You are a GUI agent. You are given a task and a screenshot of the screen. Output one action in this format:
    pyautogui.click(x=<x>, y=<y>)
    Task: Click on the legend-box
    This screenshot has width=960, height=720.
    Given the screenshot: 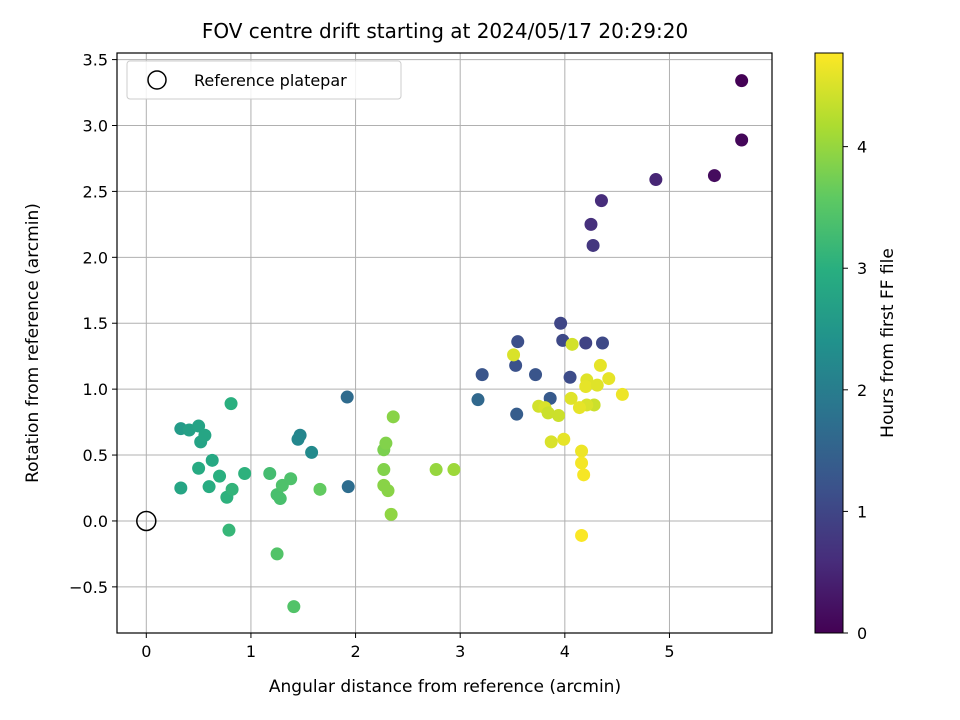 What is the action you would take?
    pyautogui.click(x=264, y=80)
    